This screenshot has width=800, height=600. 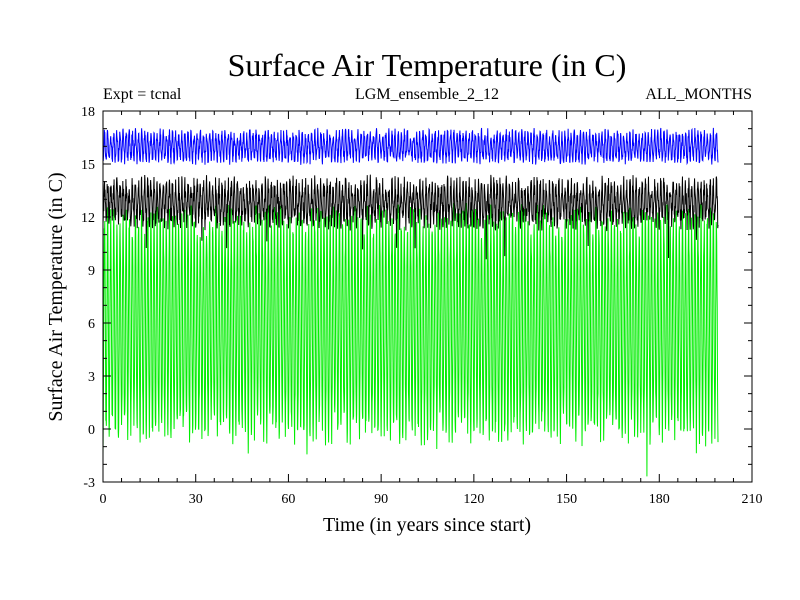 I want to click on y-tick-label: 3, so click(x=91, y=377).